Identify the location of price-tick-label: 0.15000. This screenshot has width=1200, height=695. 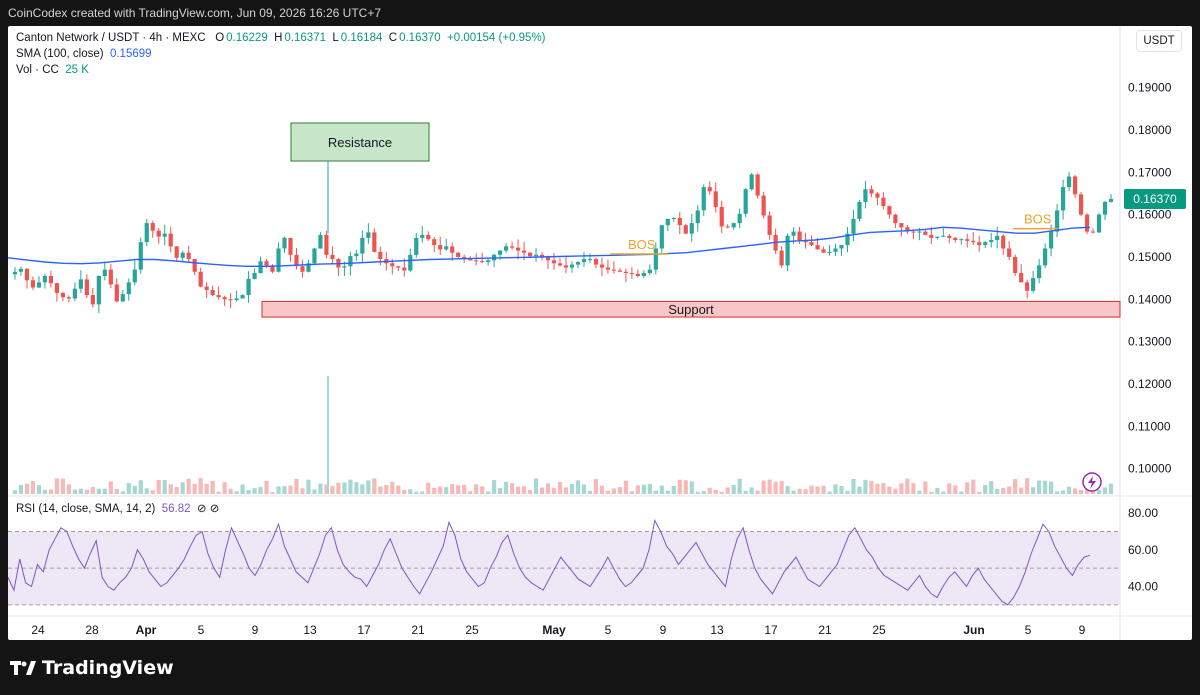
(1150, 257).